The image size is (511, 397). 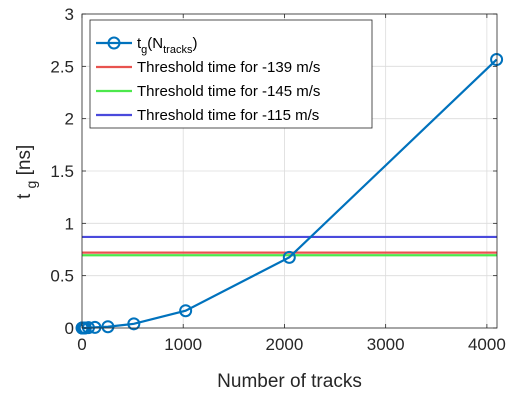 I want to click on y-axis-label-subscript: g, so click(x=31, y=185).